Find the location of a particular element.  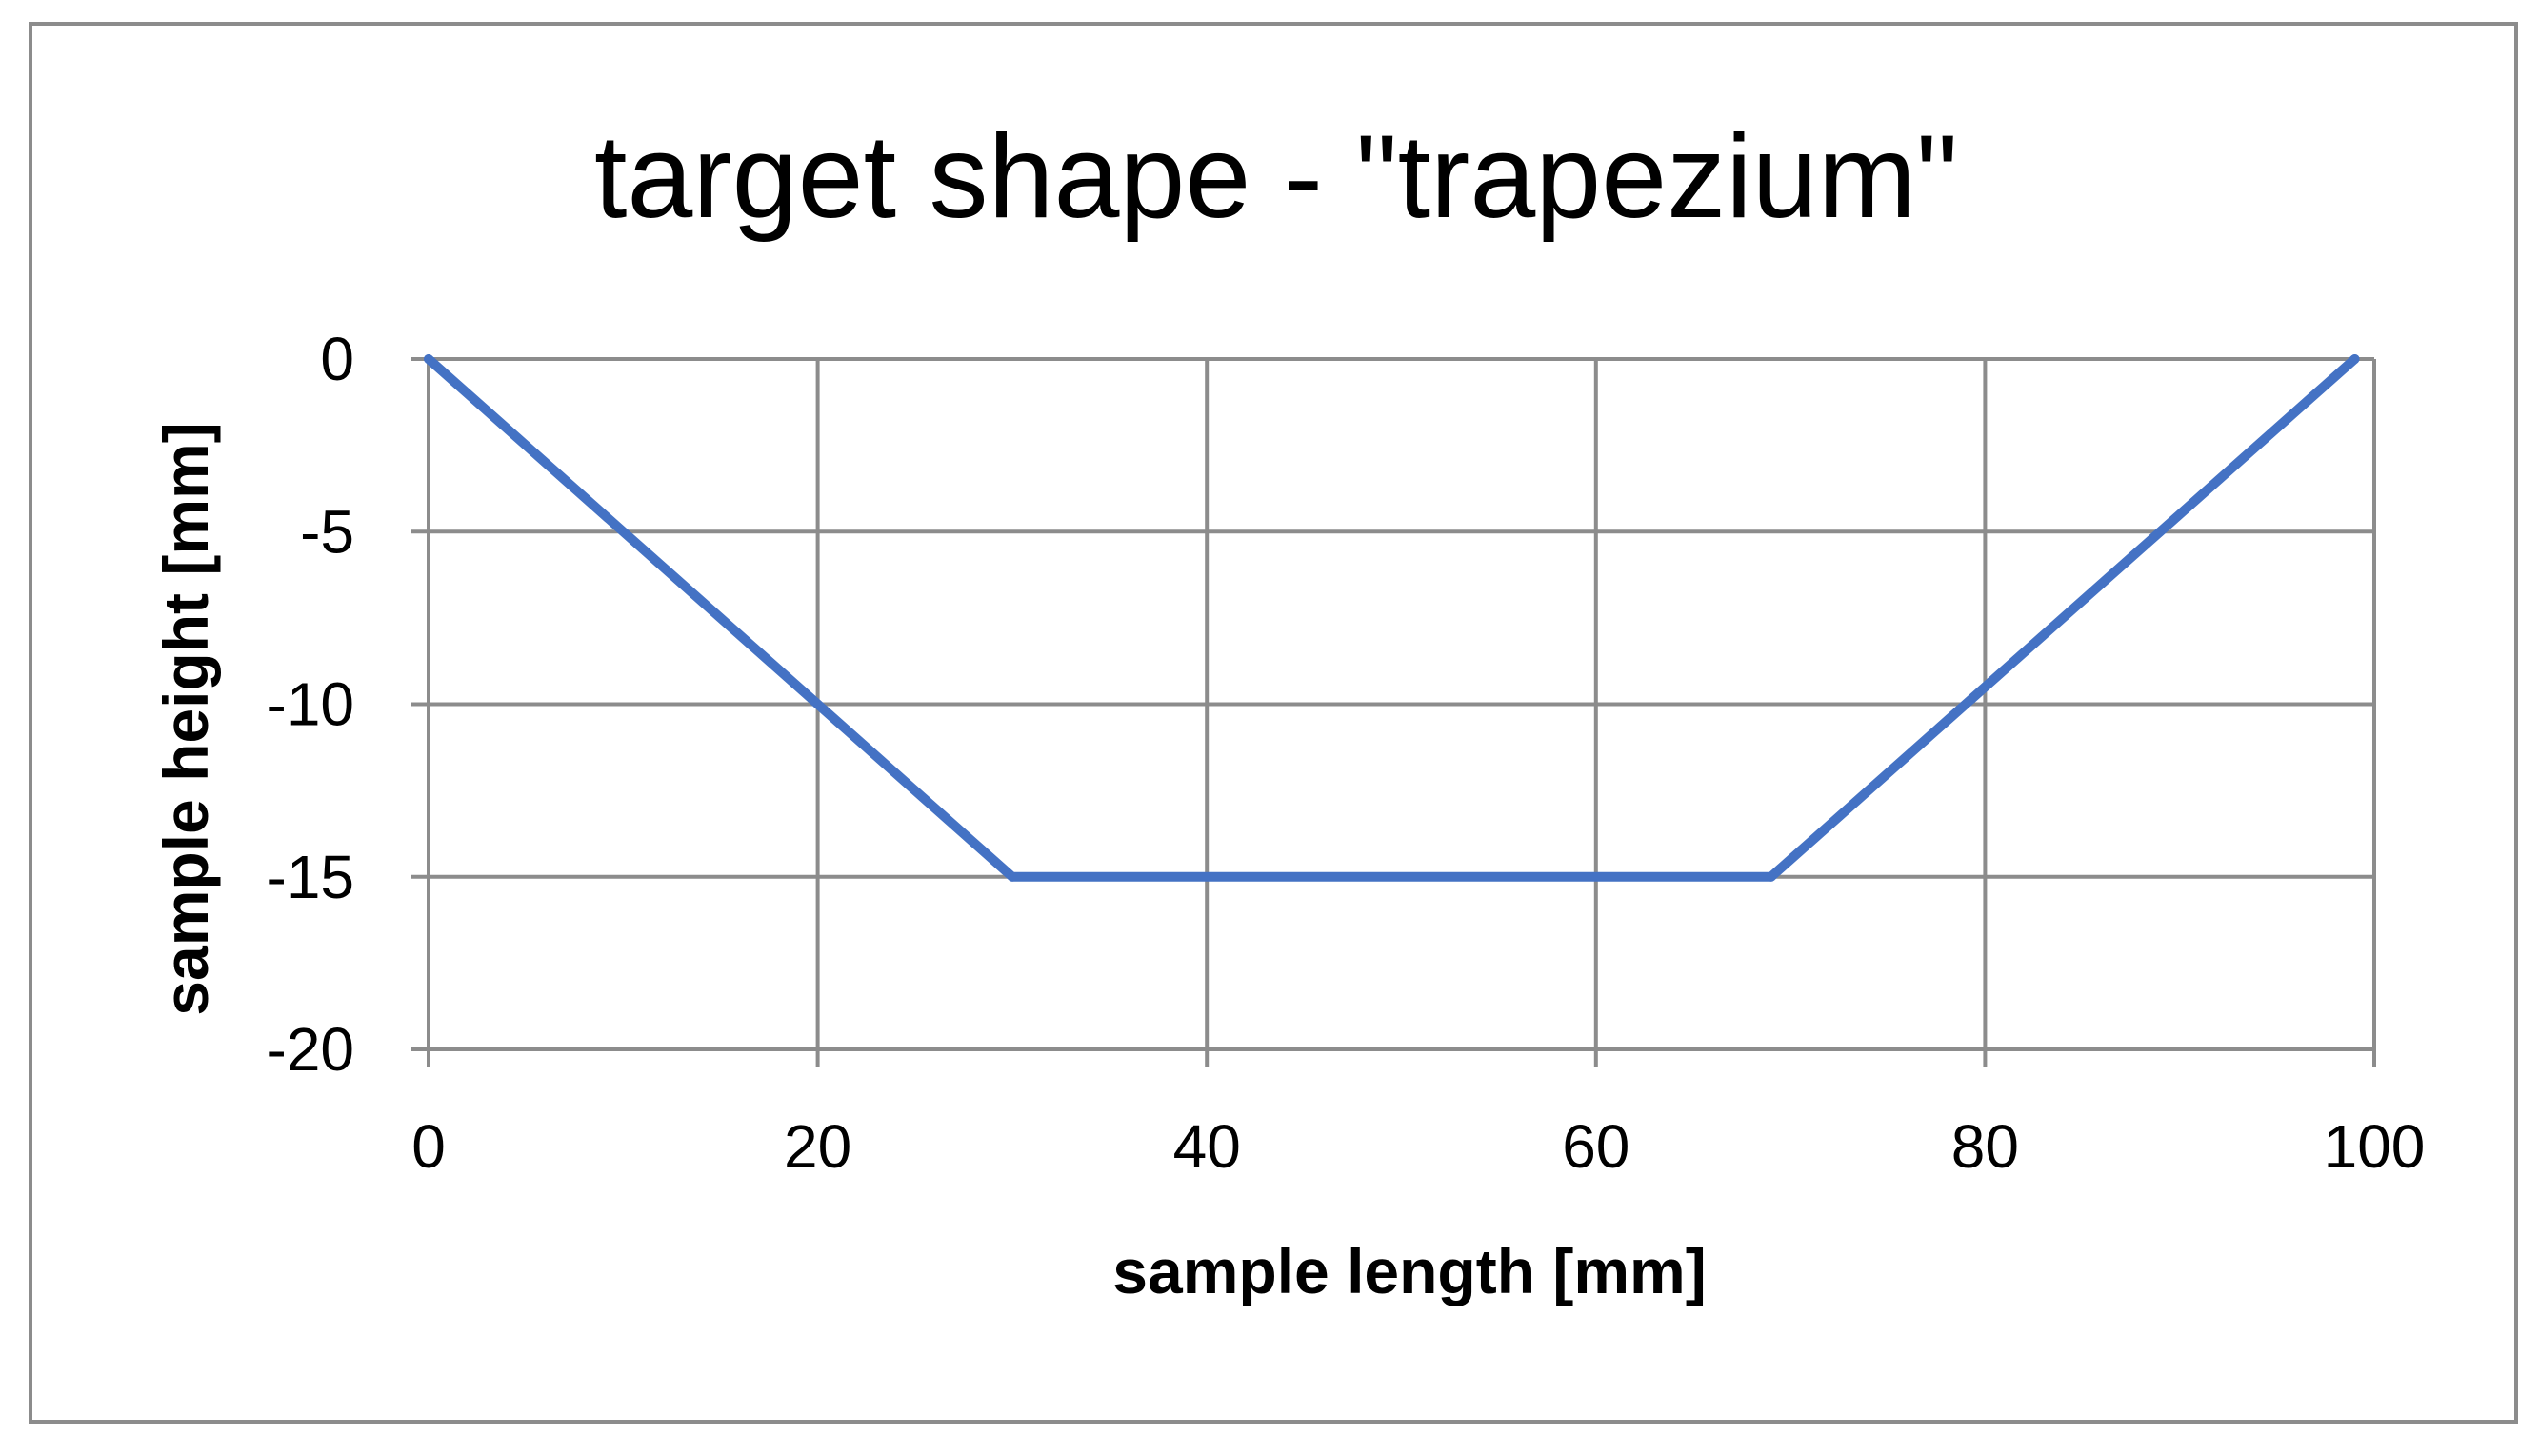

x-tick-label: 20 is located at coordinates (817, 1146).